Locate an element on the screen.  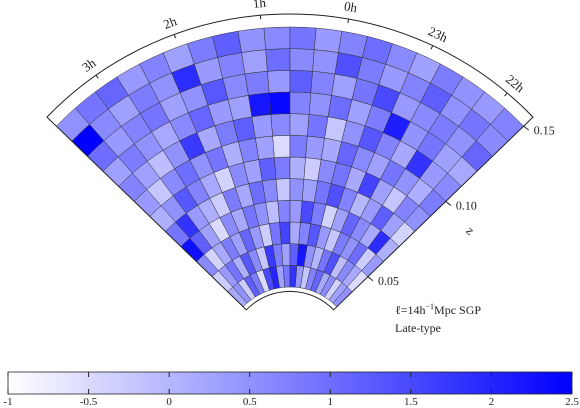
colorbar-tick-label: 0 is located at coordinates (169, 402).